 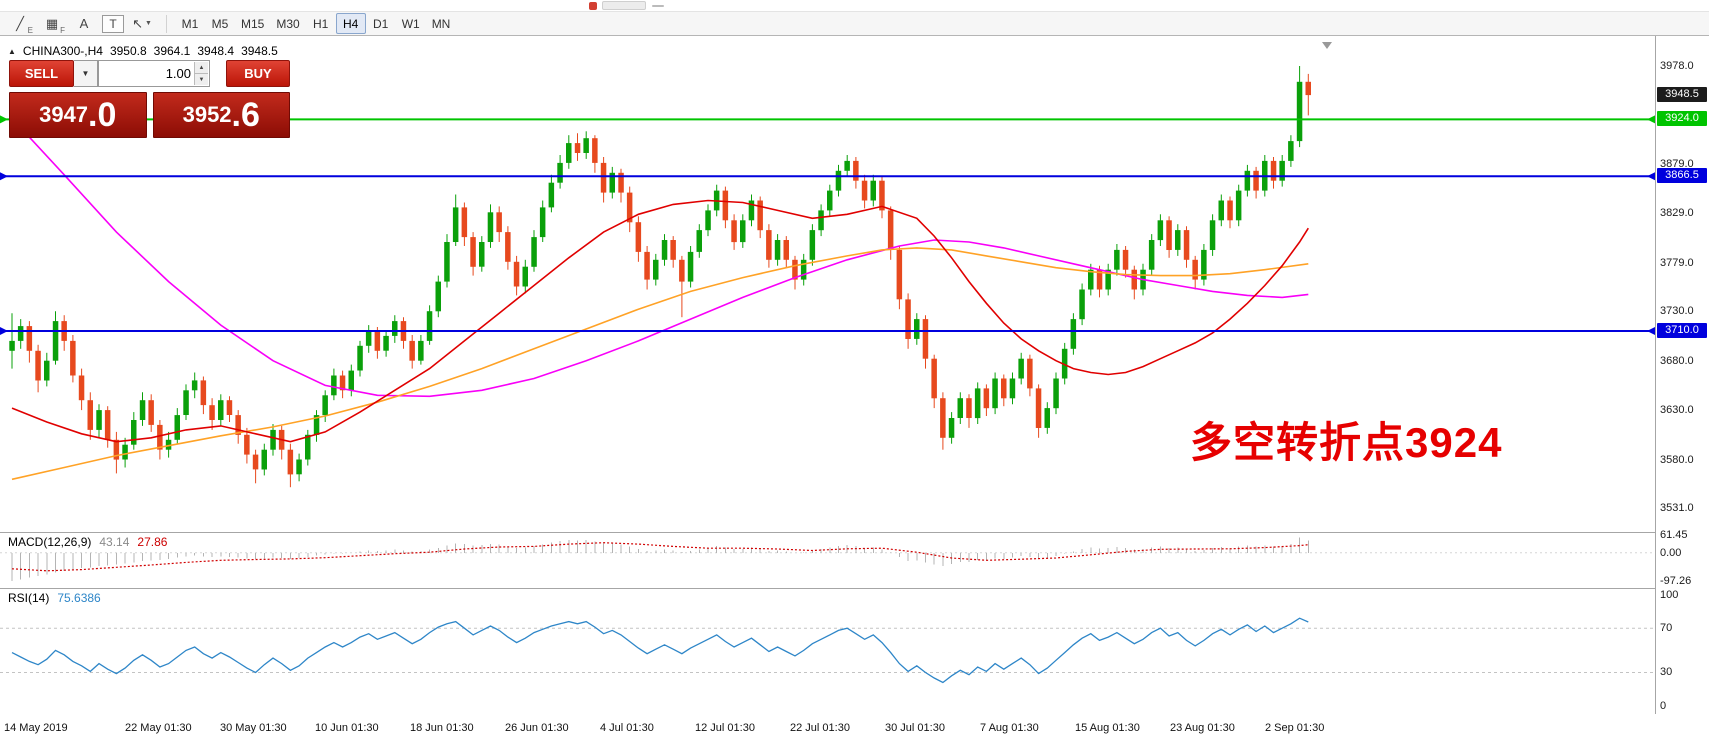 I want to click on timeframe-group: M1 M5 M15 M30 H1 H4 D1 W1 MN, so click(x=315, y=23).